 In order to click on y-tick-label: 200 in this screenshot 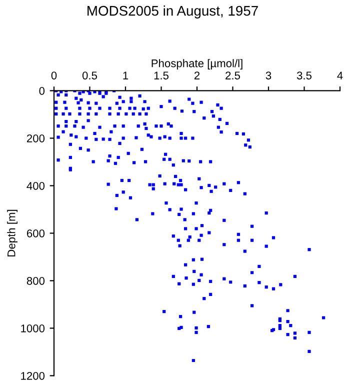, I will do `click(35, 138)`.